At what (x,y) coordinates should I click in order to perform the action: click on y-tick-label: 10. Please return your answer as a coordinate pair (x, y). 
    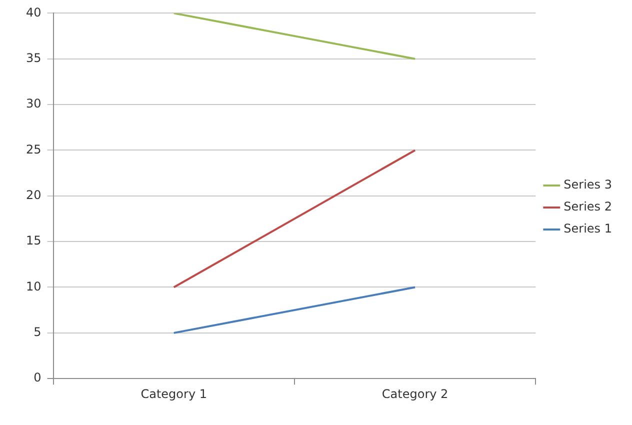
    Looking at the image, I should click on (34, 286).